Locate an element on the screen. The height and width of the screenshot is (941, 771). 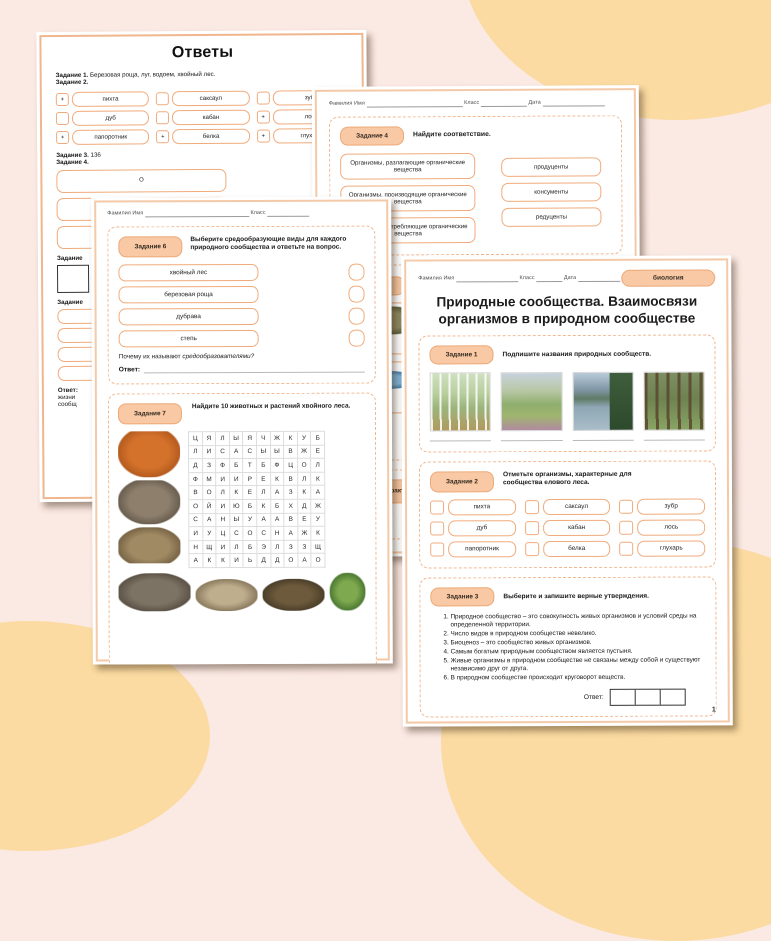
photo-birch-grove is located at coordinates (460, 402).